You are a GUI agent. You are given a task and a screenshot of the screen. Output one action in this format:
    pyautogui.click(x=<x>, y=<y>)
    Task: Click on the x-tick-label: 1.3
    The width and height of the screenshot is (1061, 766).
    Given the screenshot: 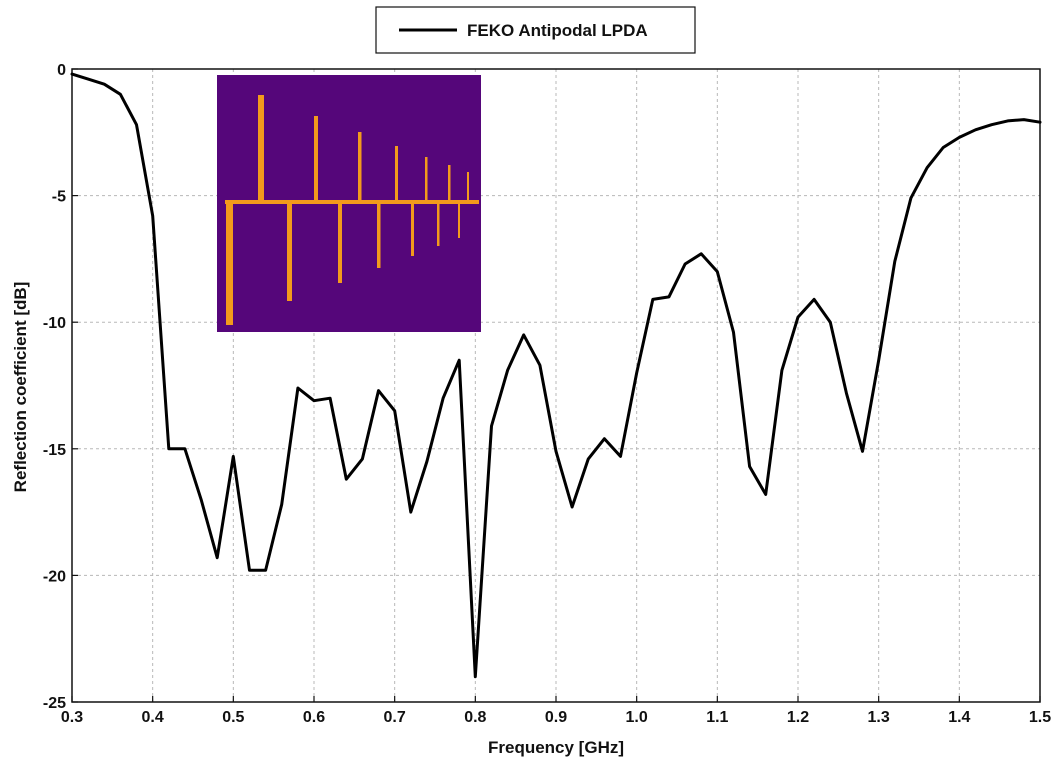 What is the action you would take?
    pyautogui.click(x=879, y=717)
    